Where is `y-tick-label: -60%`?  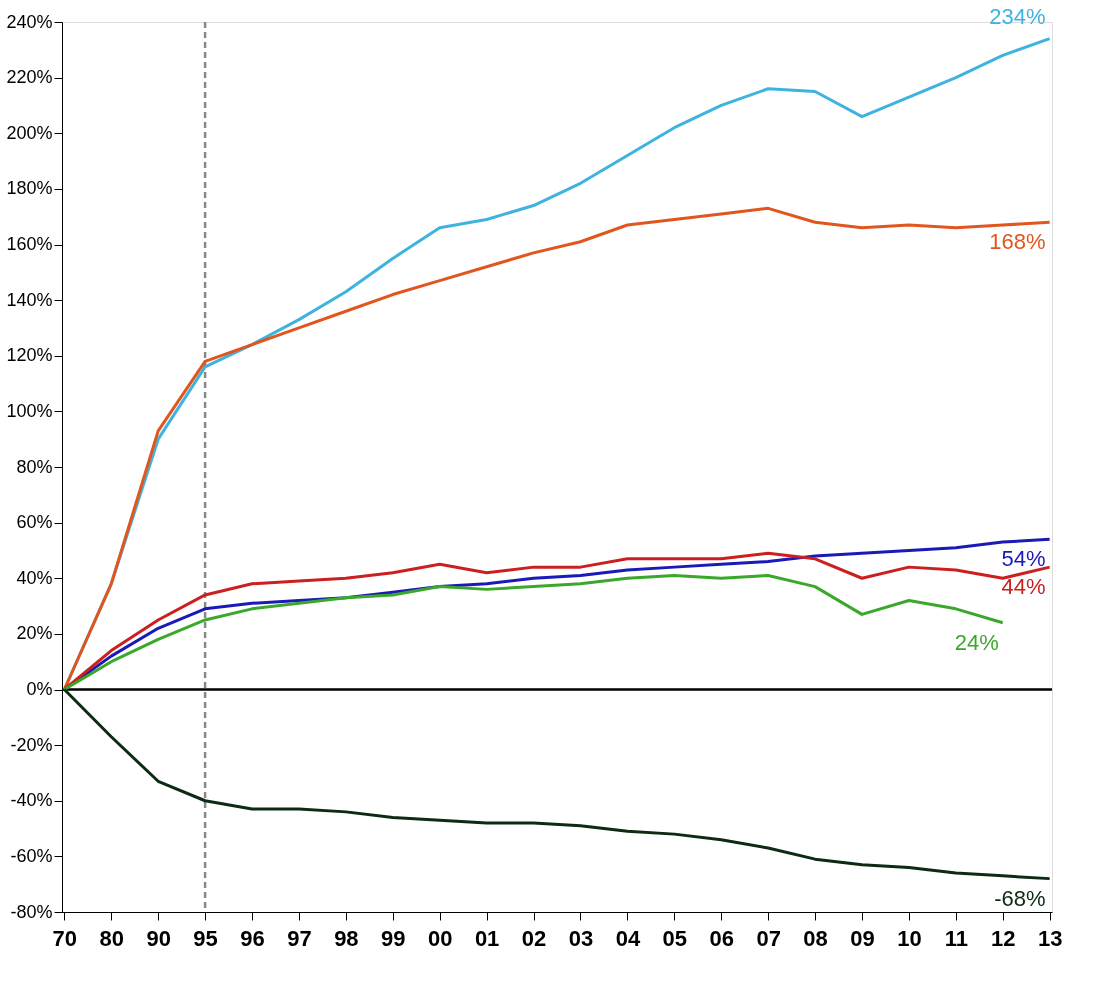 y-tick-label: -60% is located at coordinates (31, 855).